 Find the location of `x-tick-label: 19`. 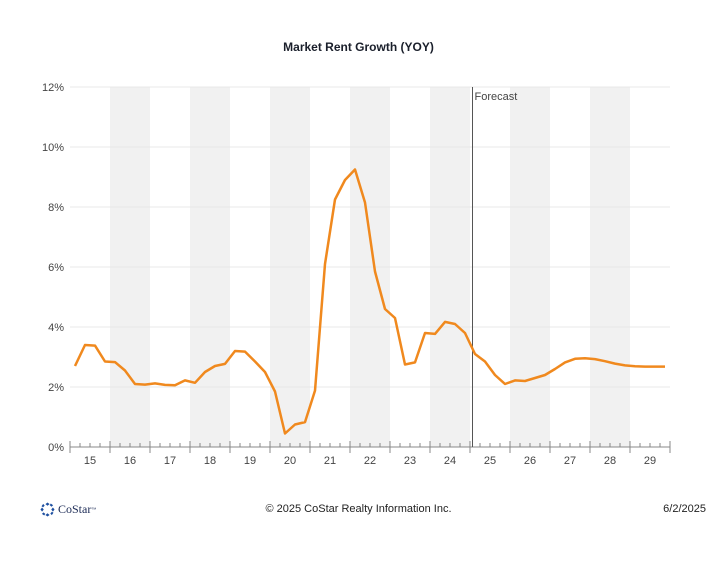

x-tick-label: 19 is located at coordinates (250, 461).